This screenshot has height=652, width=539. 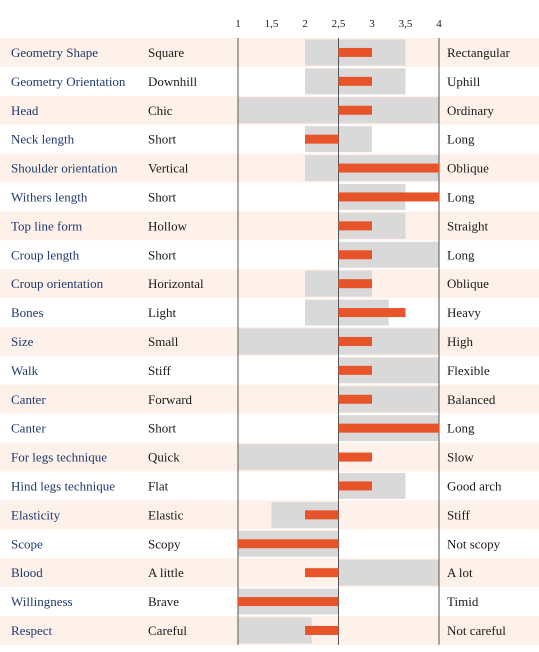 I want to click on trait-label: Walk, so click(x=25, y=370).